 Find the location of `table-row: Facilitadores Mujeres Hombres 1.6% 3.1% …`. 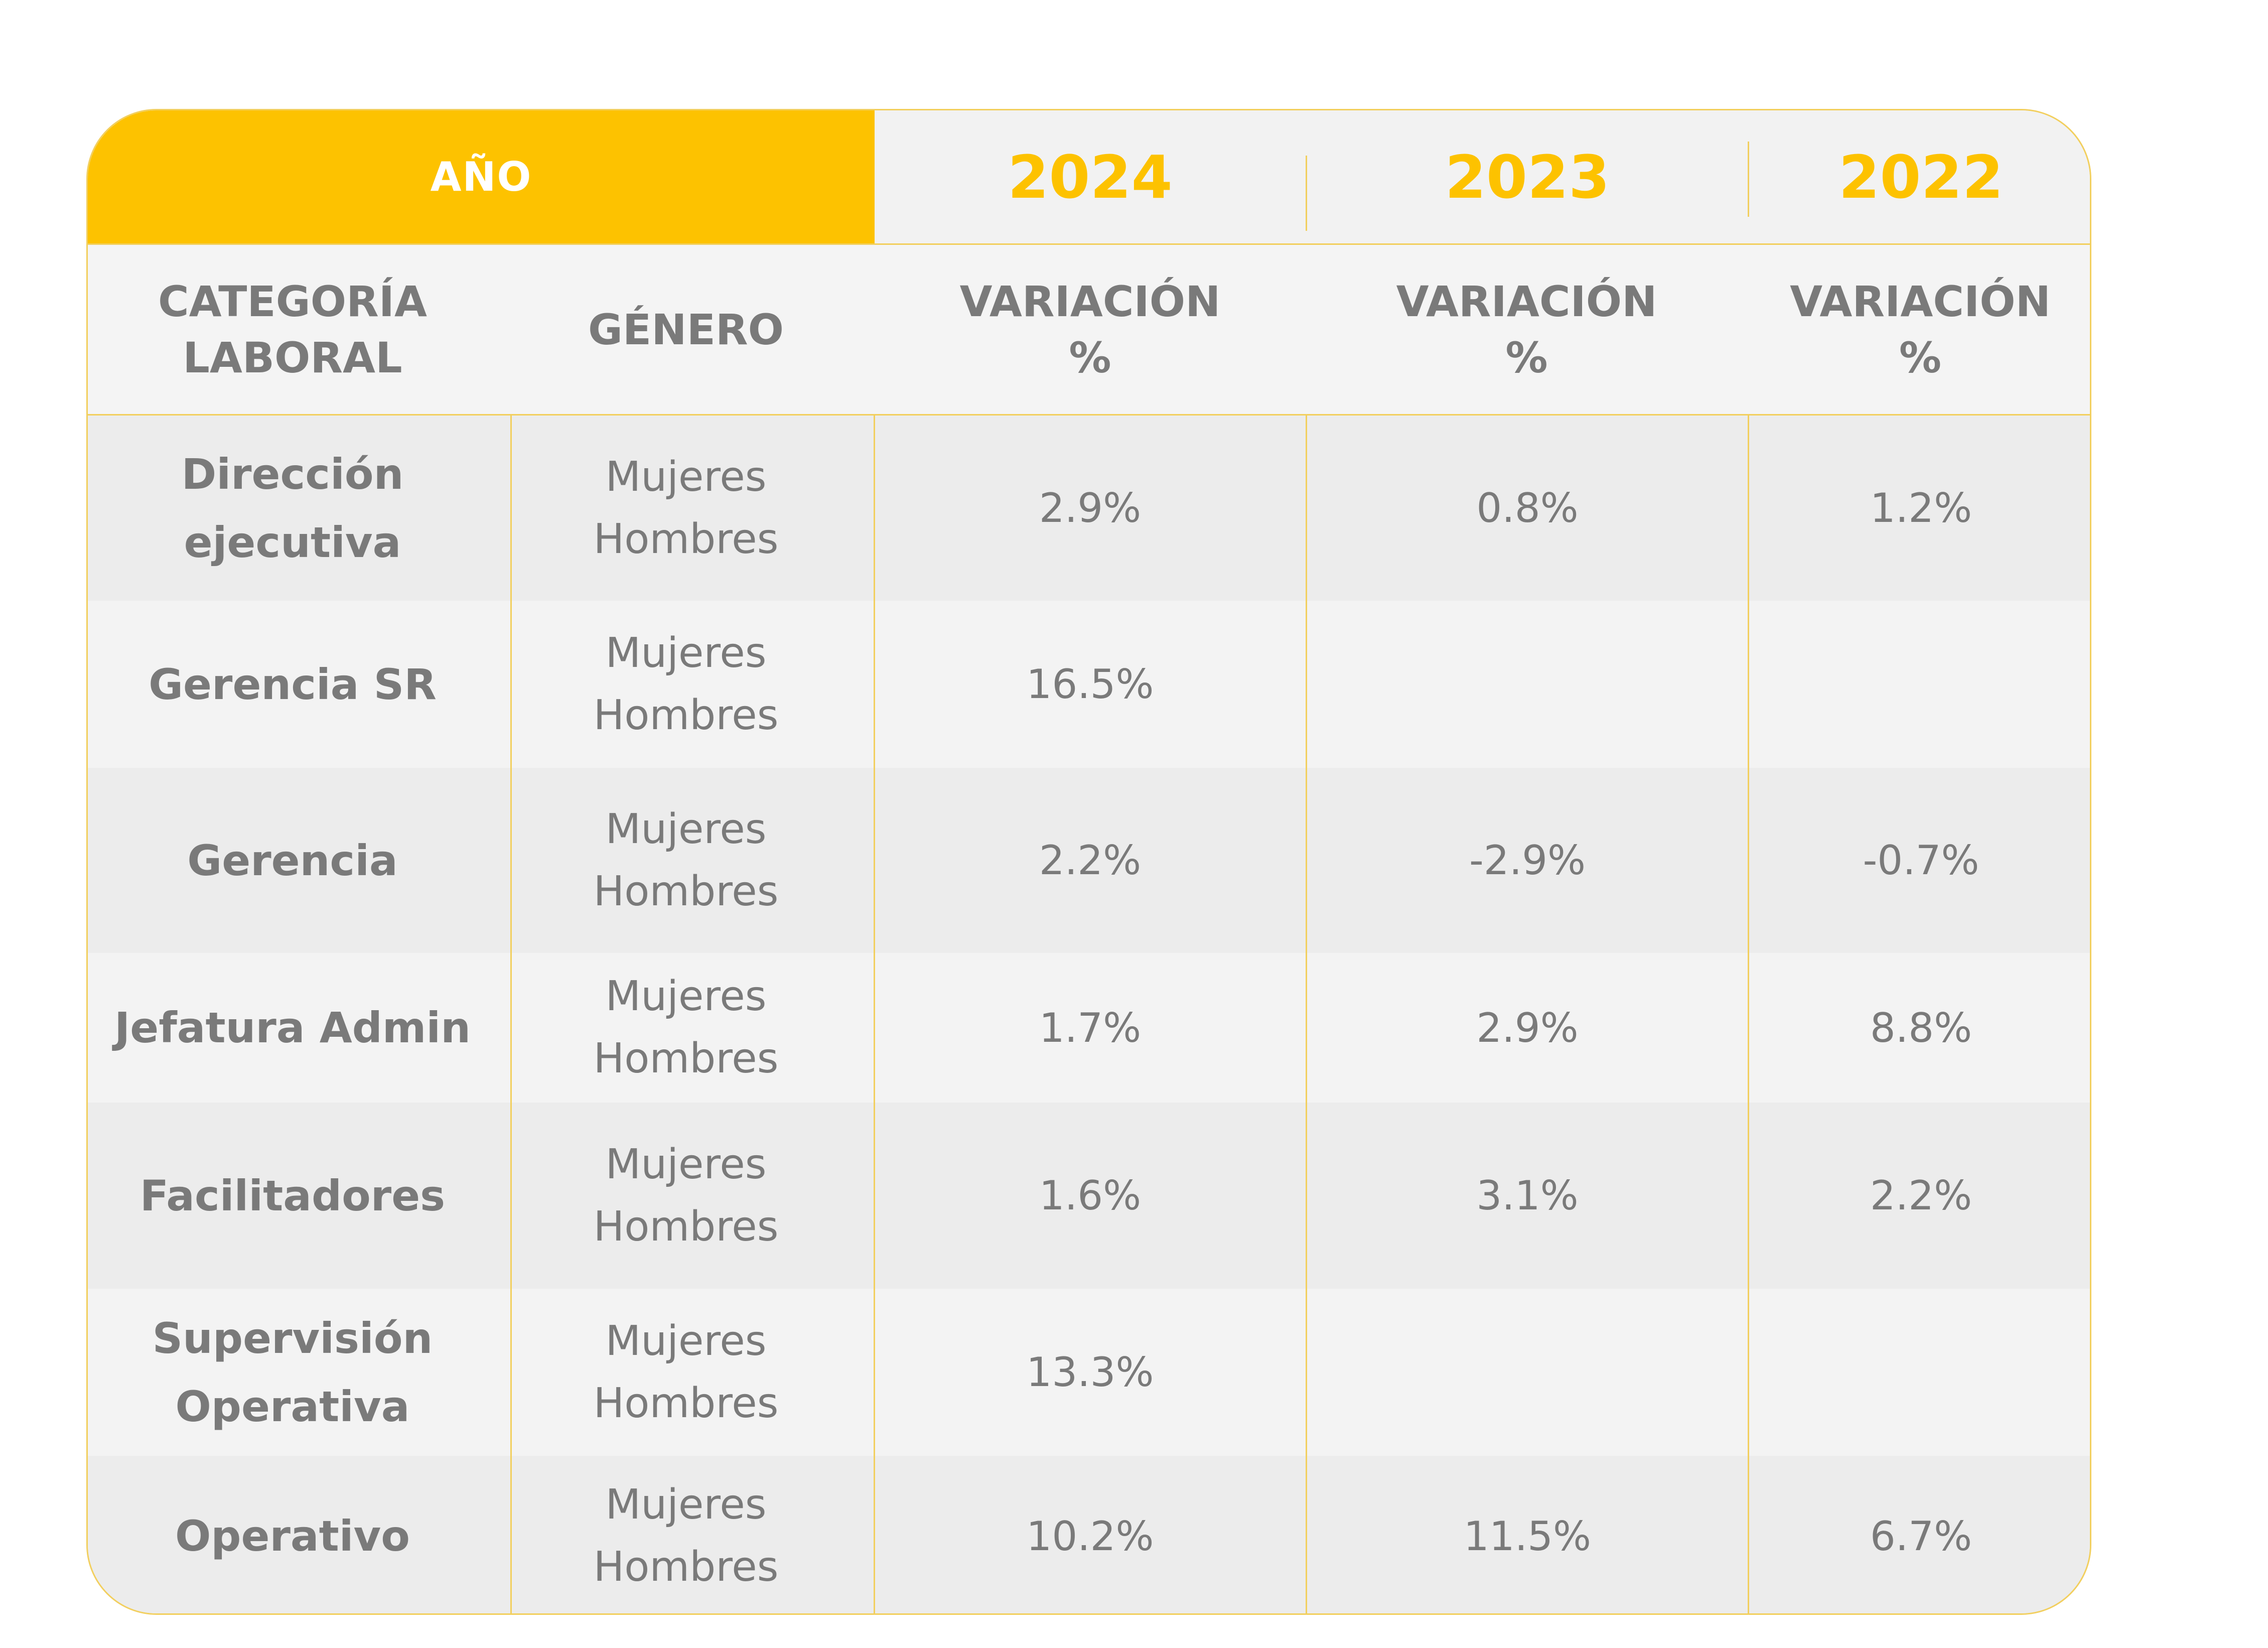

table-row: Facilitadores Mujeres Hombres 1.6% 3.1% … is located at coordinates (1089, 1196).